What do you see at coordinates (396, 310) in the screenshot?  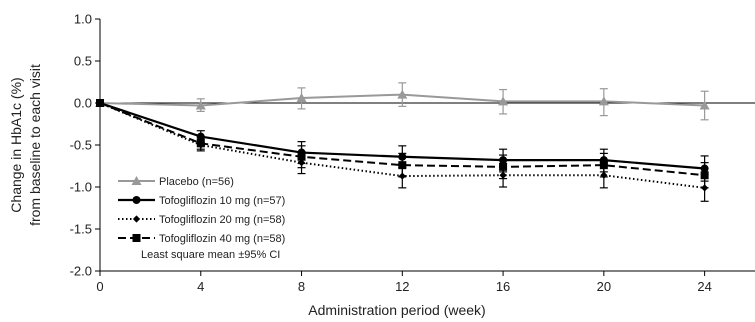 I see `x-axis-title: Administration period (week)` at bounding box center [396, 310].